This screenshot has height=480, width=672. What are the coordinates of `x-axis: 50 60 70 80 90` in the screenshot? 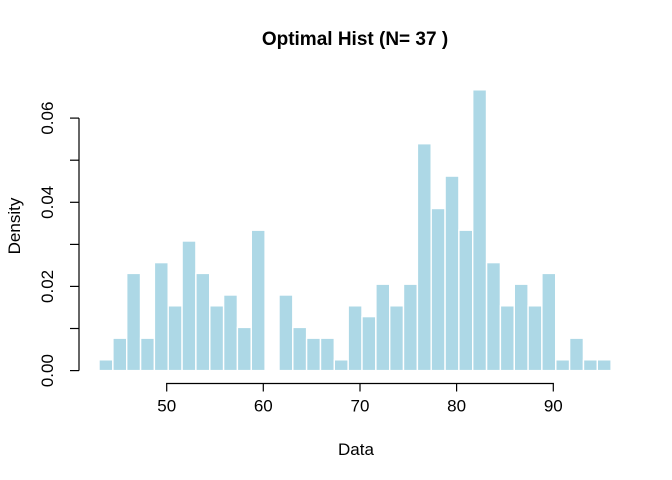 It's located at (360, 399).